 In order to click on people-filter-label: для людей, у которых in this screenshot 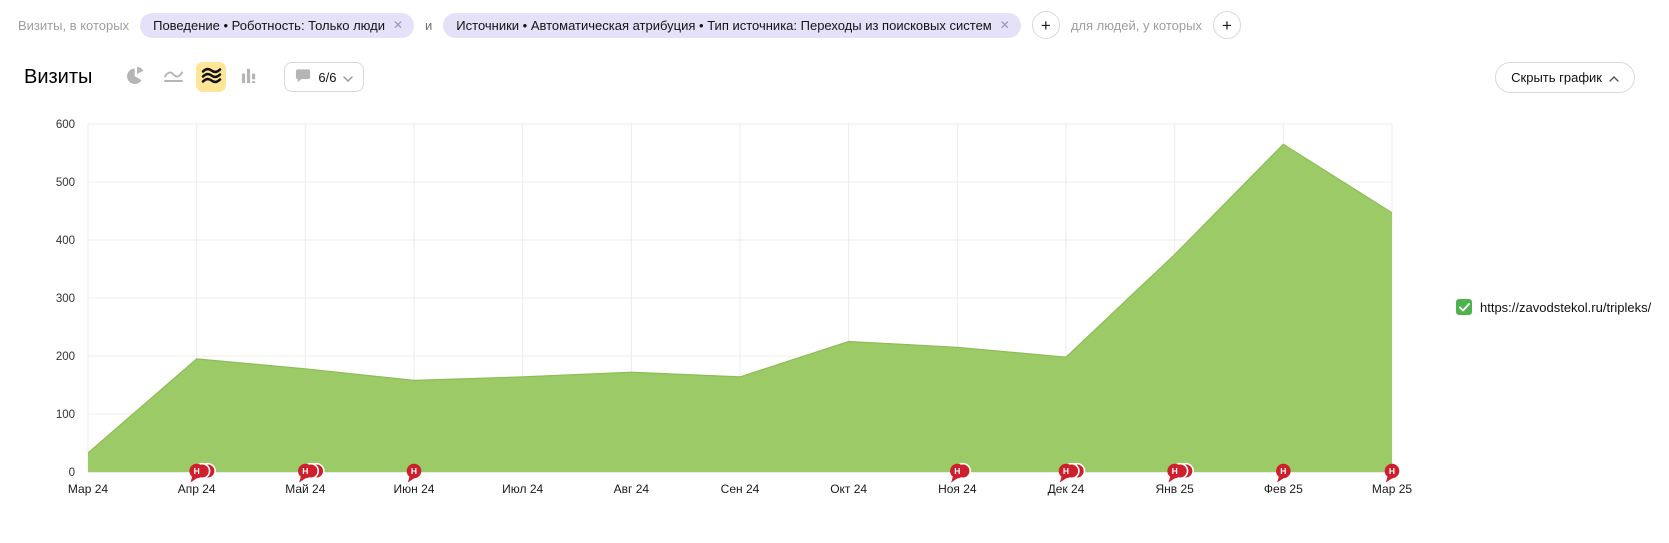, I will do `click(1136, 25)`.